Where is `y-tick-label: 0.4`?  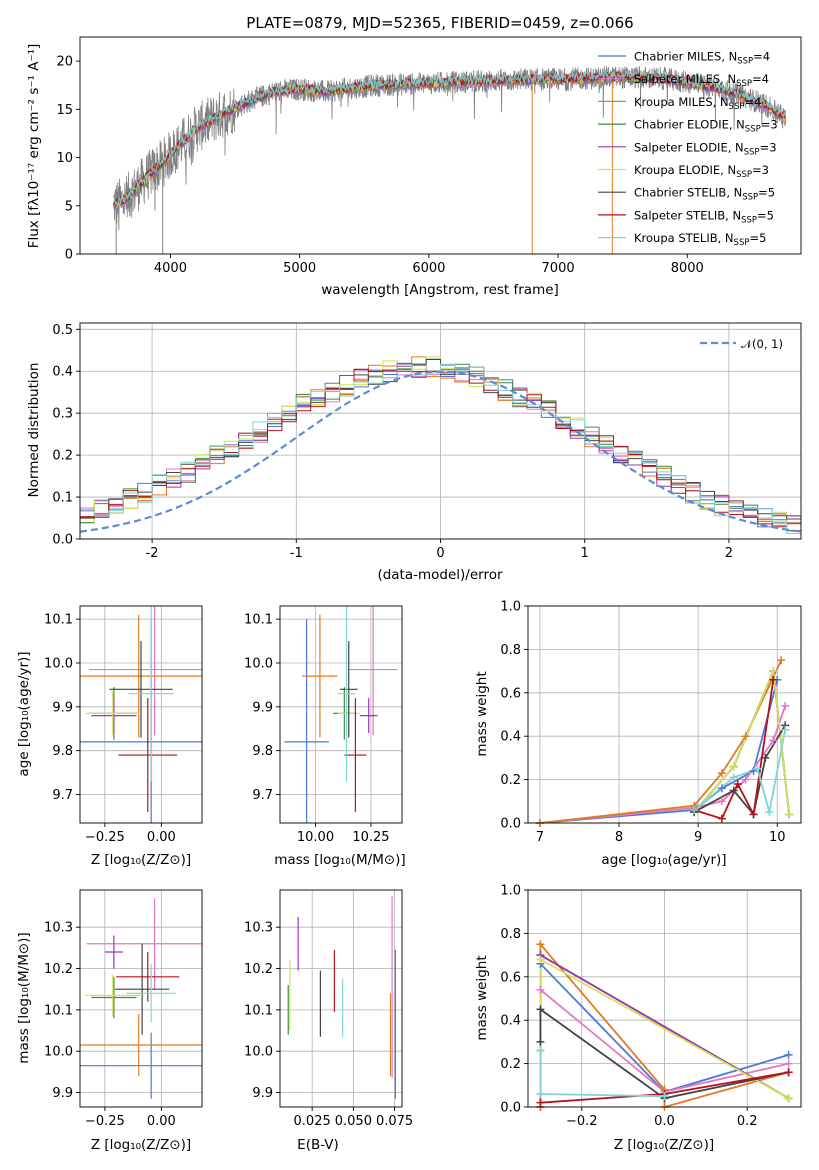
y-tick-label: 0.4 is located at coordinates (62, 372).